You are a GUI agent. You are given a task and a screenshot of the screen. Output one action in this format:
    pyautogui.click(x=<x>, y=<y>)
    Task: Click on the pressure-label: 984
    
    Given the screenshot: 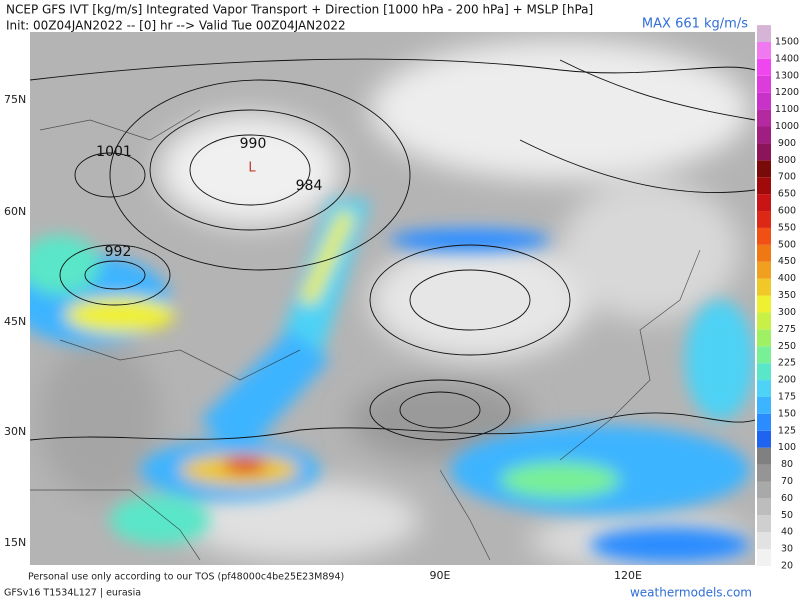 What is the action you would take?
    pyautogui.click(x=309, y=186)
    